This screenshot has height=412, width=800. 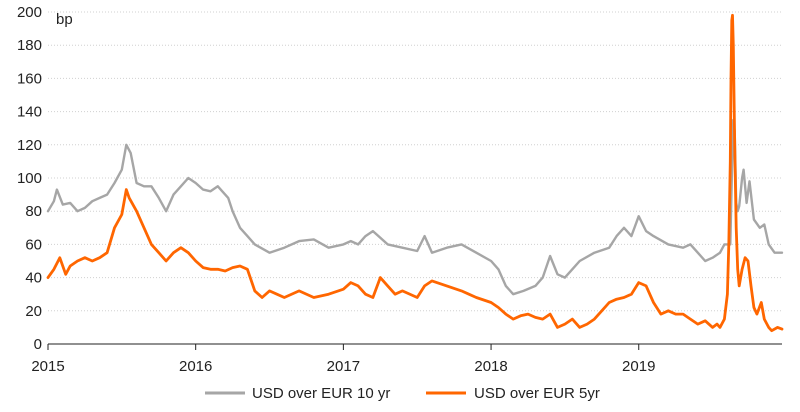 What do you see at coordinates (33, 311) in the screenshot?
I see `y-tick-label: 20` at bounding box center [33, 311].